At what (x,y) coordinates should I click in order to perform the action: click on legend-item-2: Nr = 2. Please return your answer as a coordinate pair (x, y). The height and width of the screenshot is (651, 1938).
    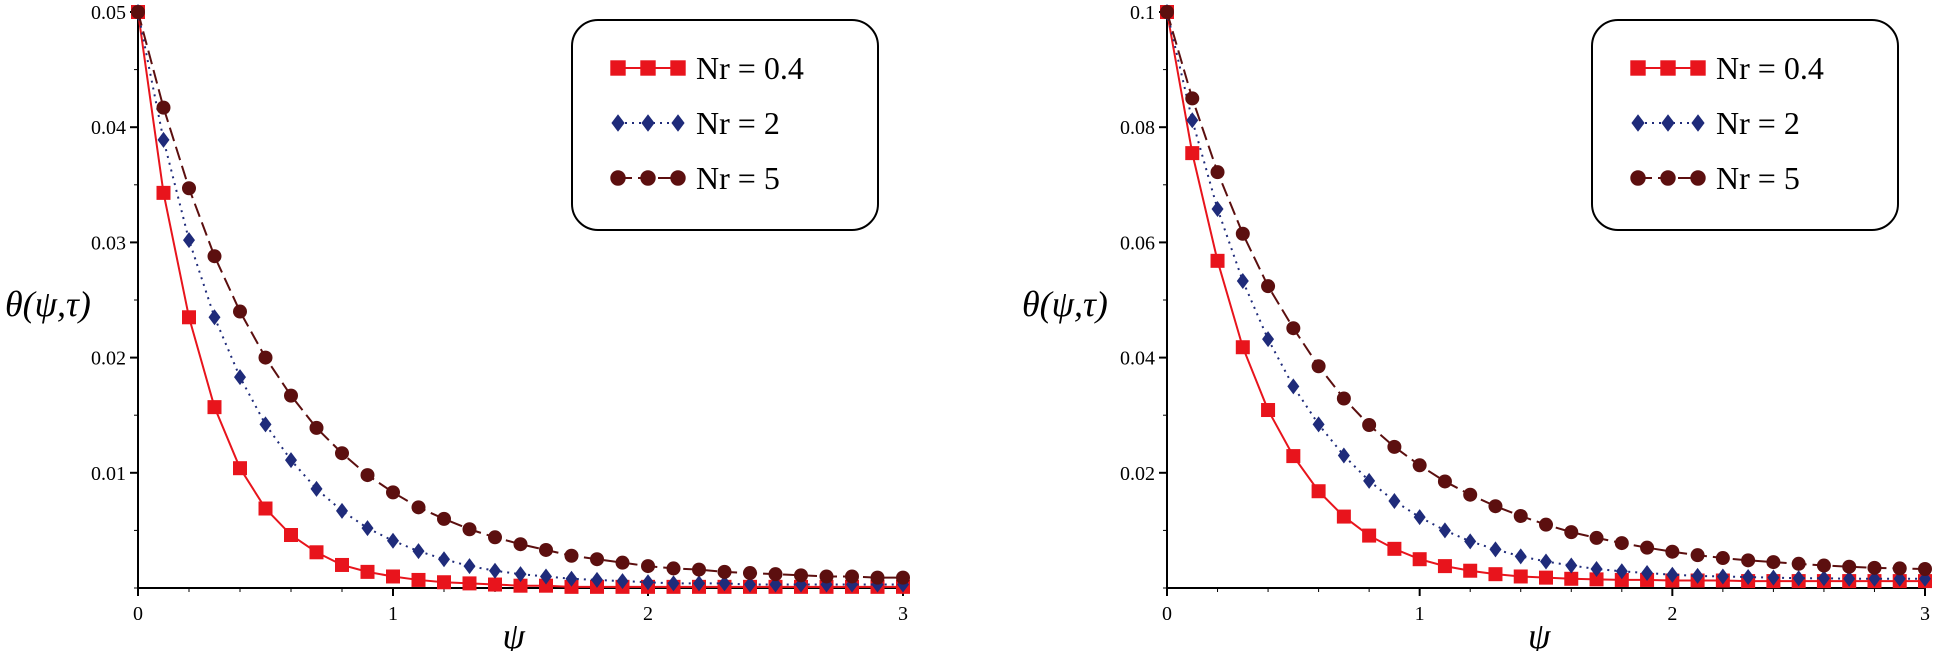
    Looking at the image, I should click on (695, 123).